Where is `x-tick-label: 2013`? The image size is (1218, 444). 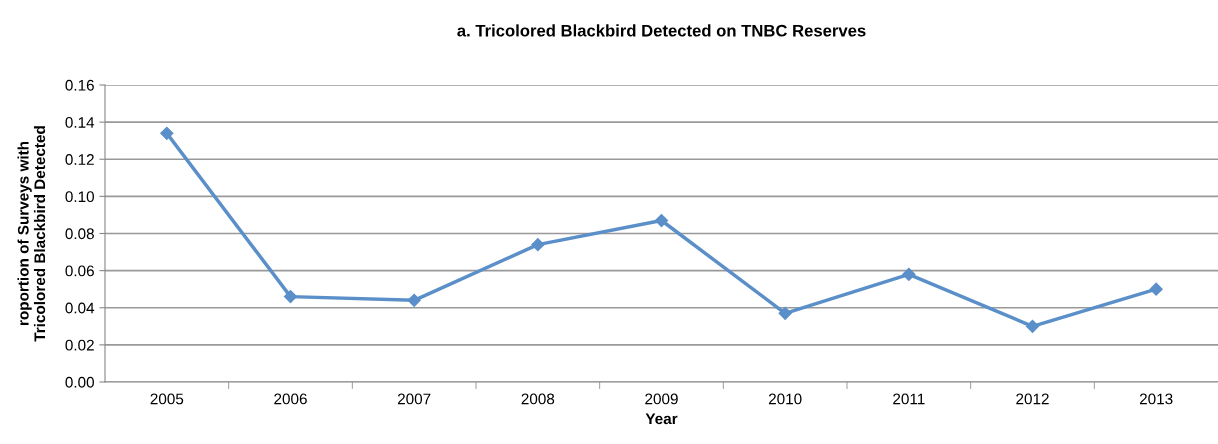
x-tick-label: 2013 is located at coordinates (1156, 399).